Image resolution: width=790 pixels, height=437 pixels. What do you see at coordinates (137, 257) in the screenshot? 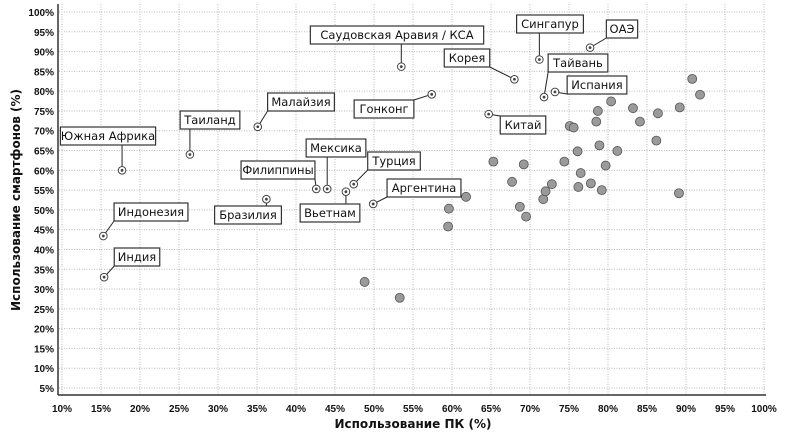
I see `point-label: Индия` at bounding box center [137, 257].